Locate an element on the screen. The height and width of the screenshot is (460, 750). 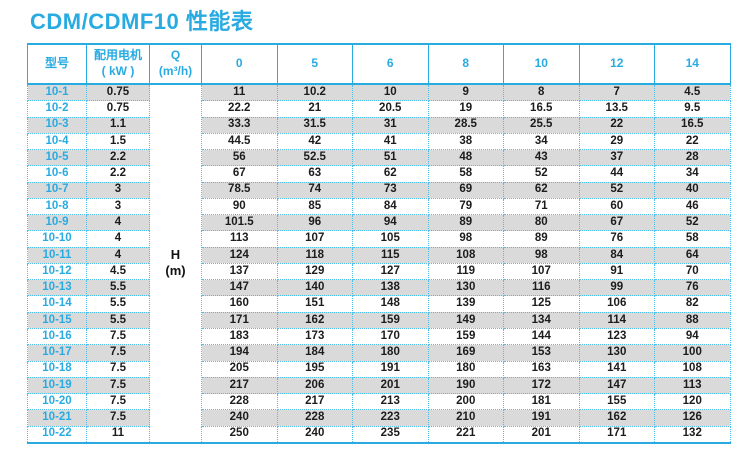
head-value-cell: 58 is located at coordinates (465, 174).